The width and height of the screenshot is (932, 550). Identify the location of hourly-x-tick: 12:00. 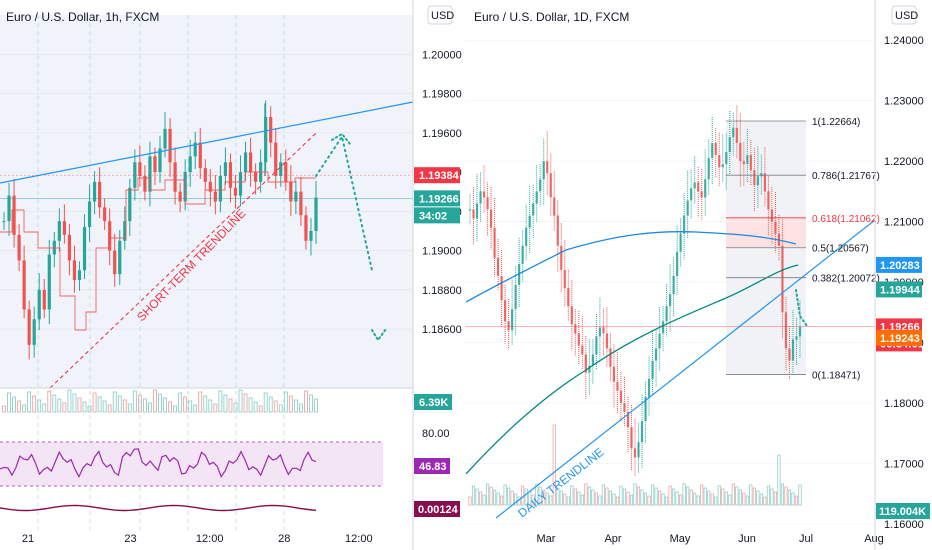
(210, 539).